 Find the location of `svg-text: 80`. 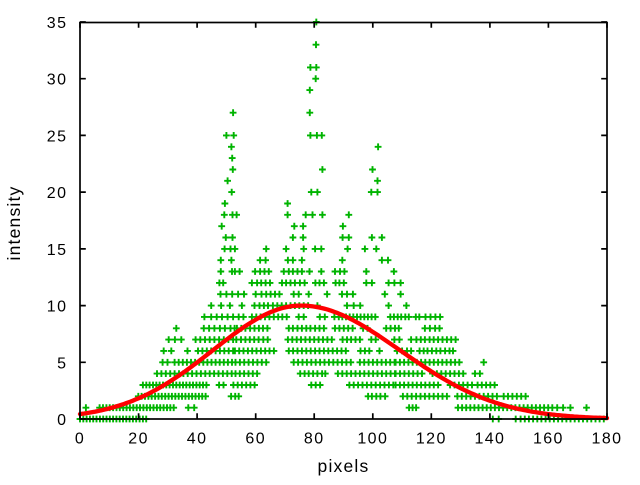

svg-text: 80 is located at coordinates (314, 439).